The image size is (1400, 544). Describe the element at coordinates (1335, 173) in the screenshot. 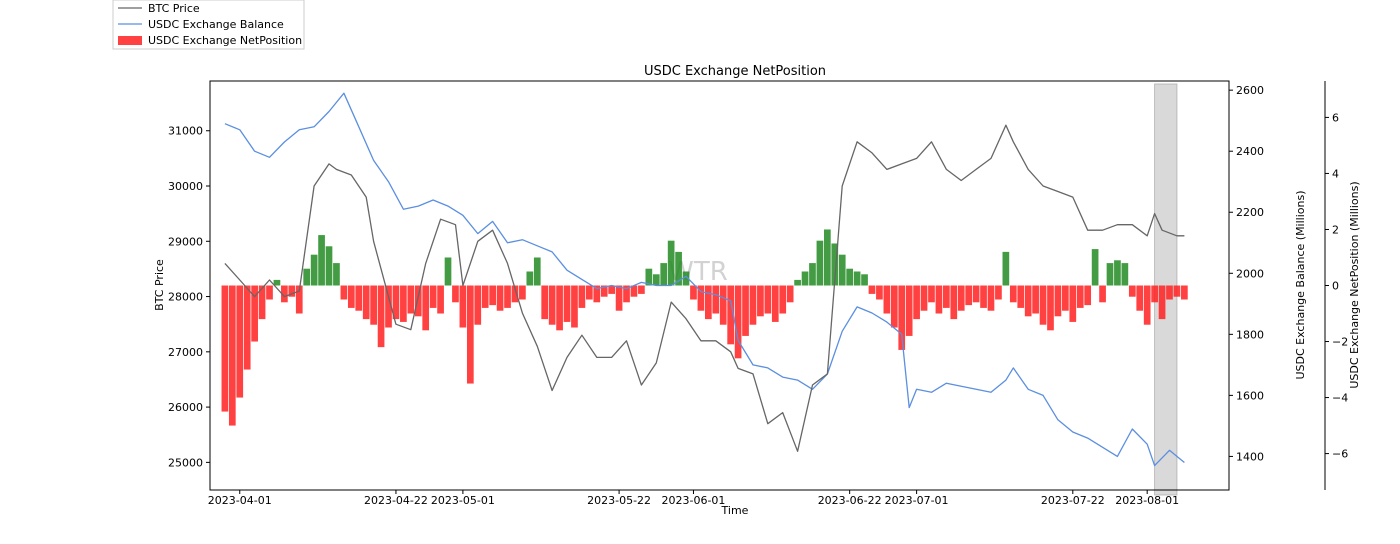

I see `y-right2-tick-label-5: 4` at that location.